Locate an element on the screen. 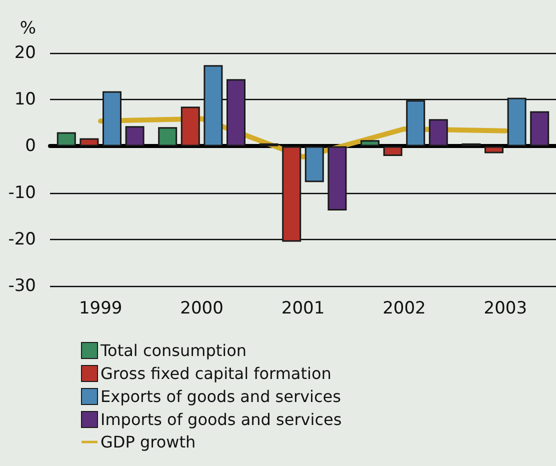  y-tick-label: 0 is located at coordinates (30, 146).